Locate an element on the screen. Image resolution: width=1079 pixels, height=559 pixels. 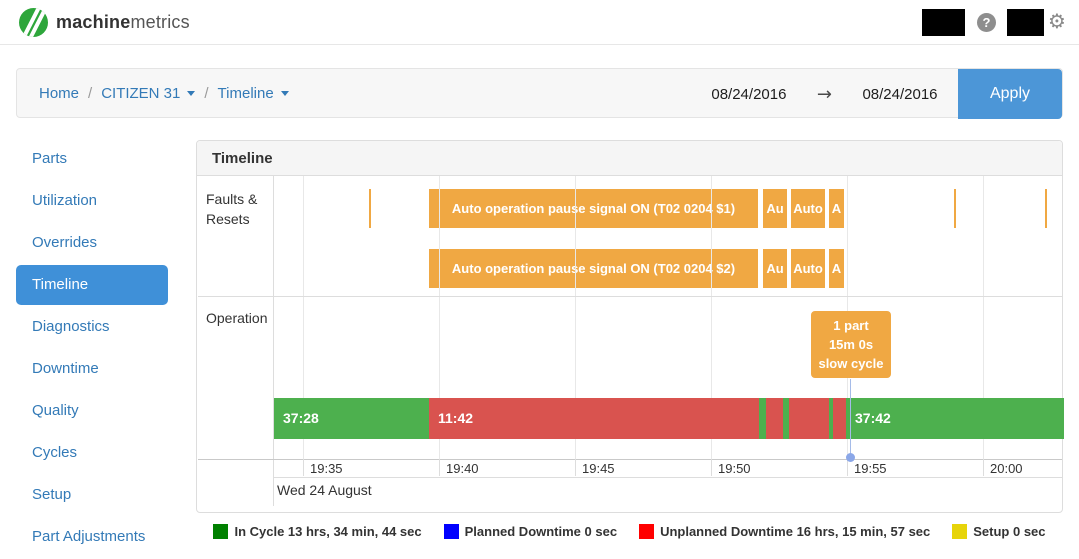
tooltip-line: 15m 0s is located at coordinates (851, 344).